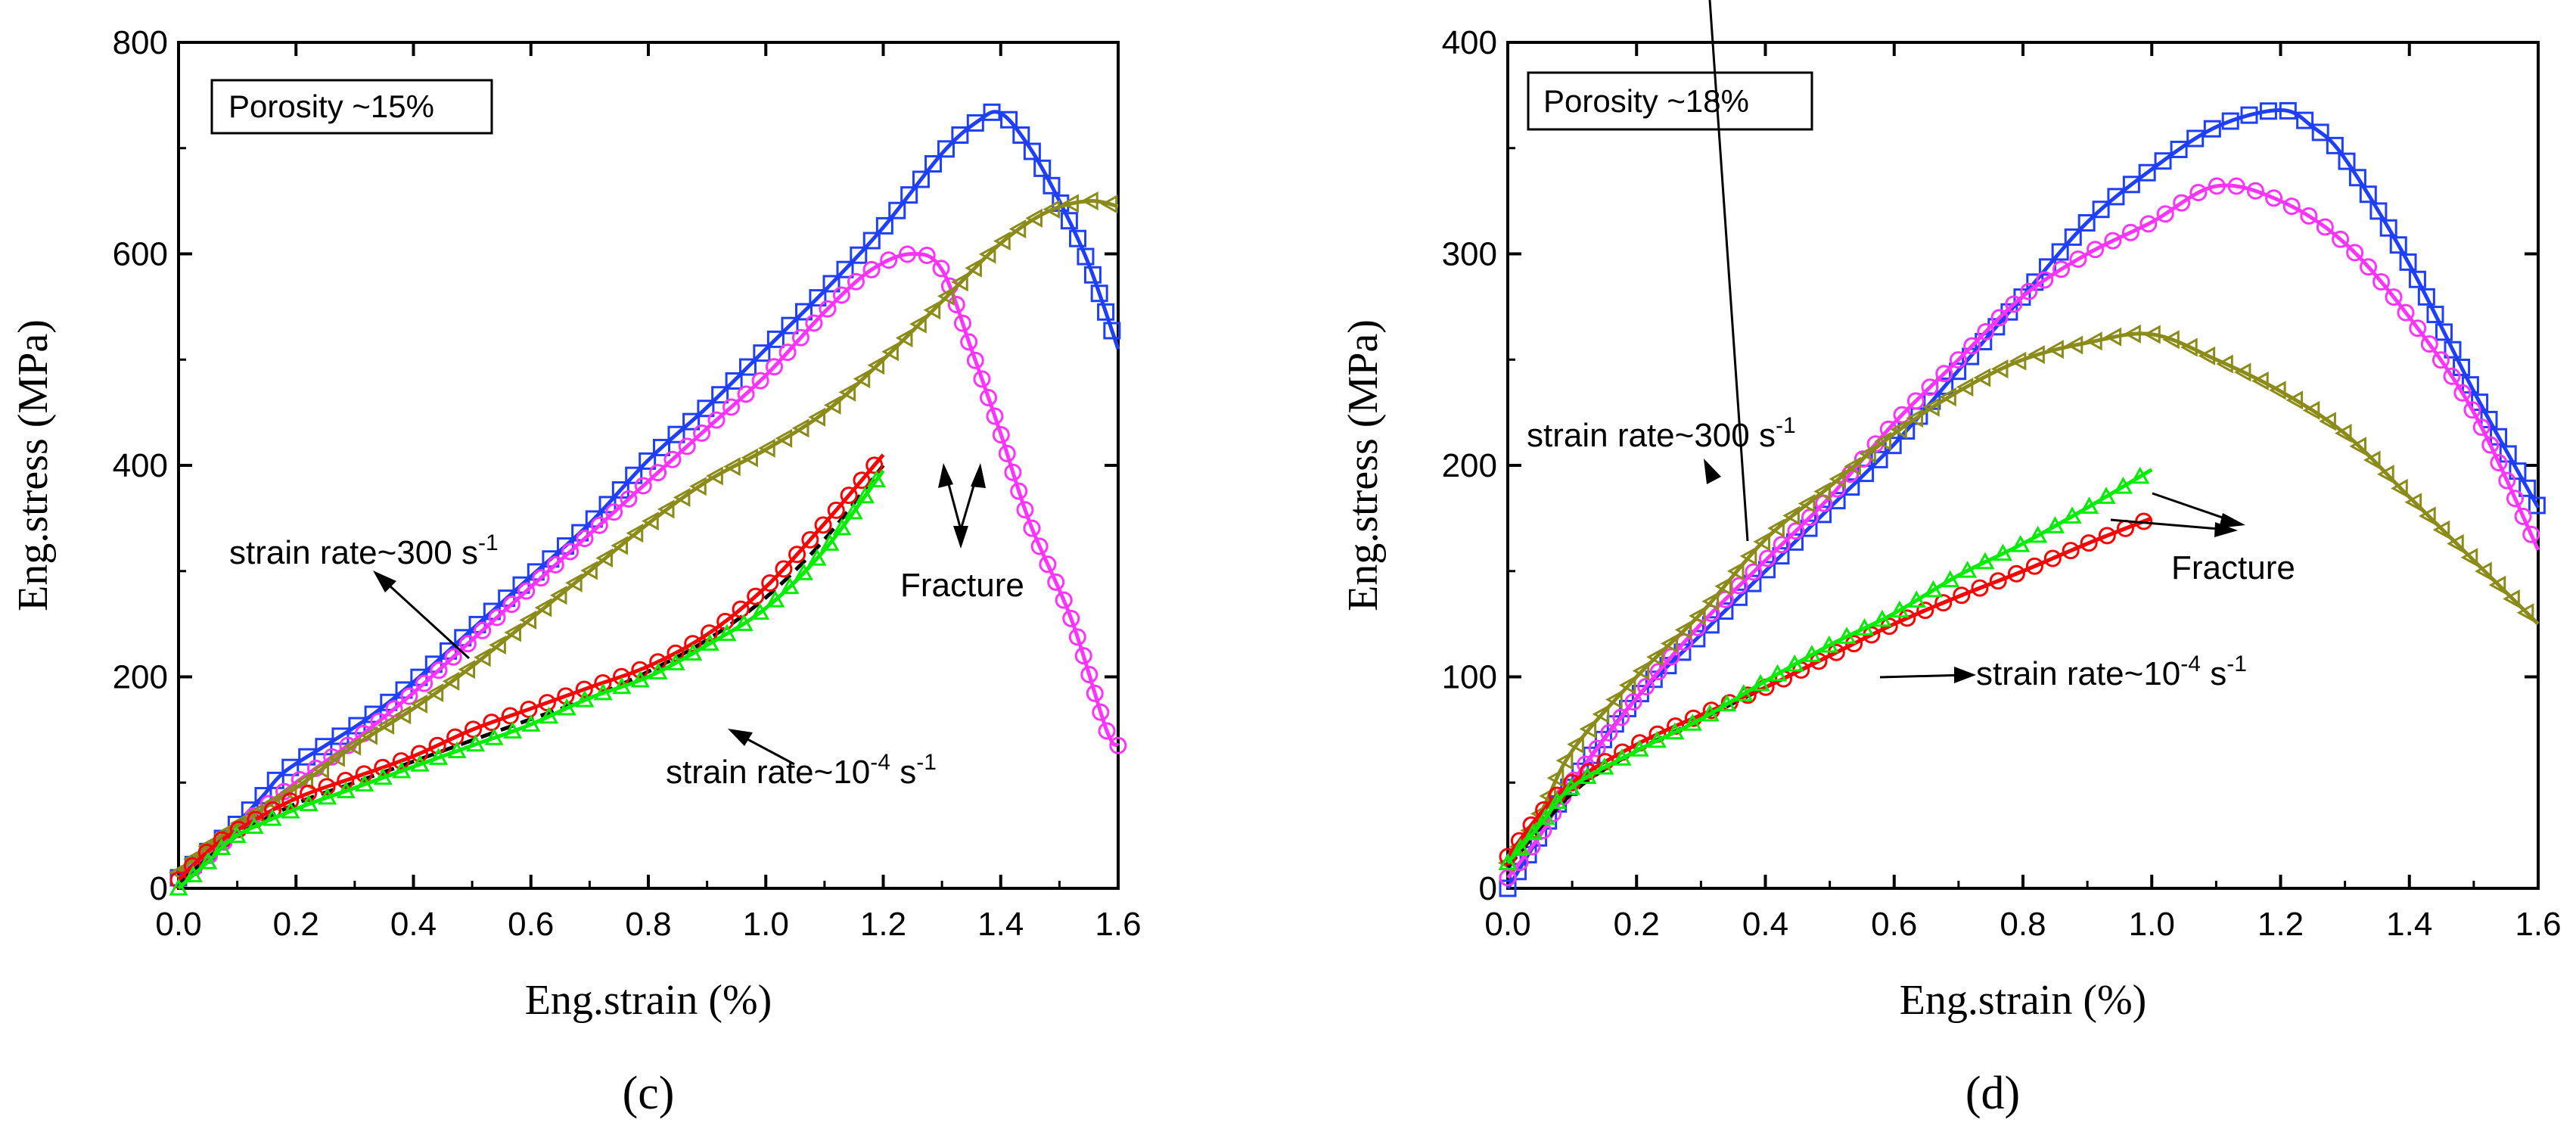 Image resolution: width=2576 pixels, height=1135 pixels. I want to click on panel-d-low-rate-arrow, so click(1923, 676).